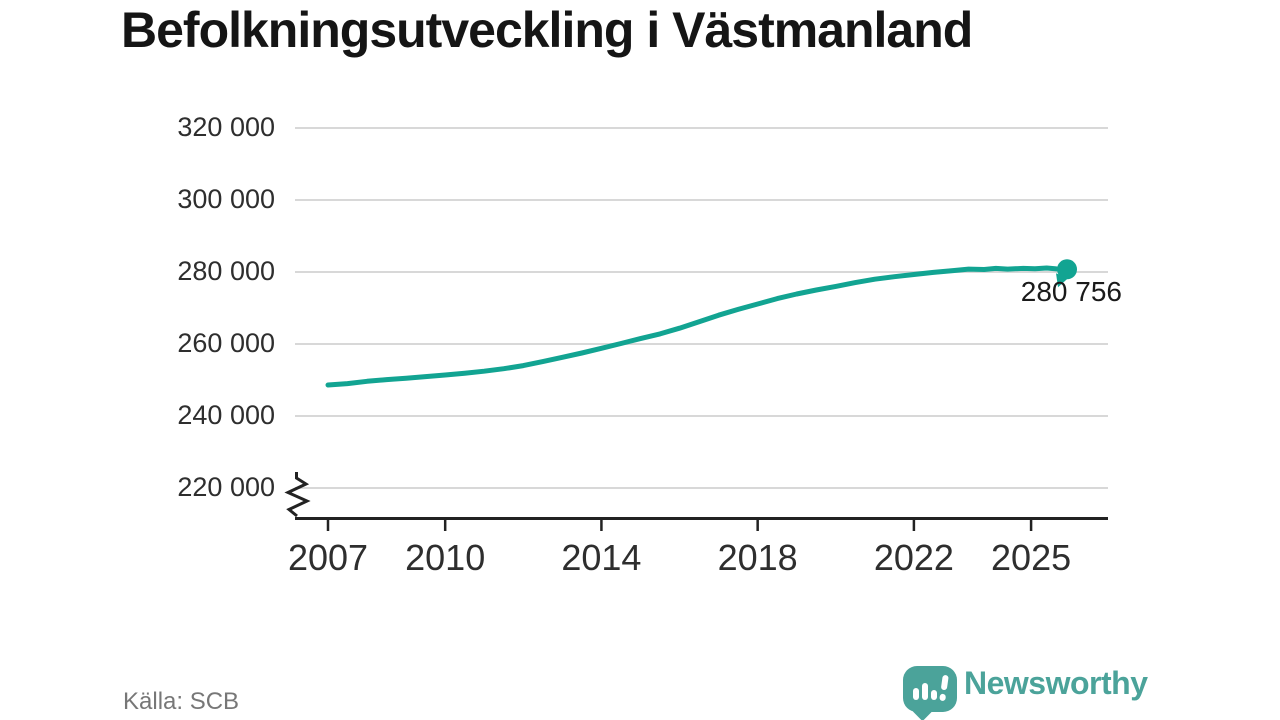 This screenshot has height=720, width=1280. What do you see at coordinates (1056, 683) in the screenshot?
I see `brand-name: Newsworthy` at bounding box center [1056, 683].